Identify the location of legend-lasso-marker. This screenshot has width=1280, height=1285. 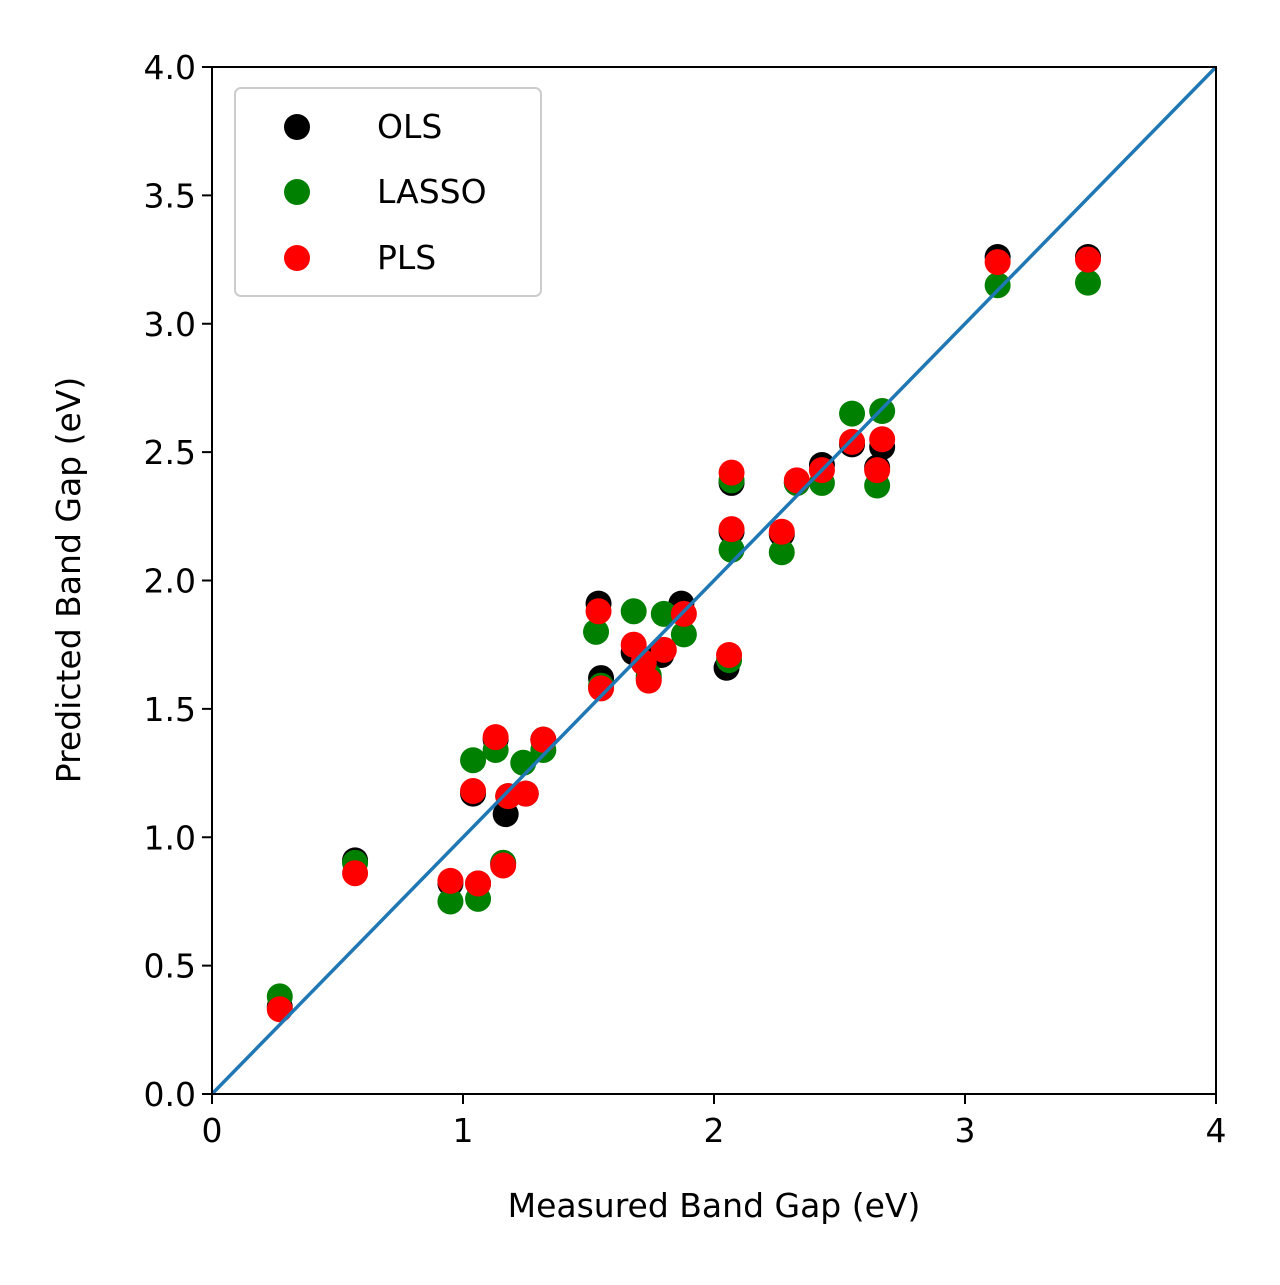
(297, 192).